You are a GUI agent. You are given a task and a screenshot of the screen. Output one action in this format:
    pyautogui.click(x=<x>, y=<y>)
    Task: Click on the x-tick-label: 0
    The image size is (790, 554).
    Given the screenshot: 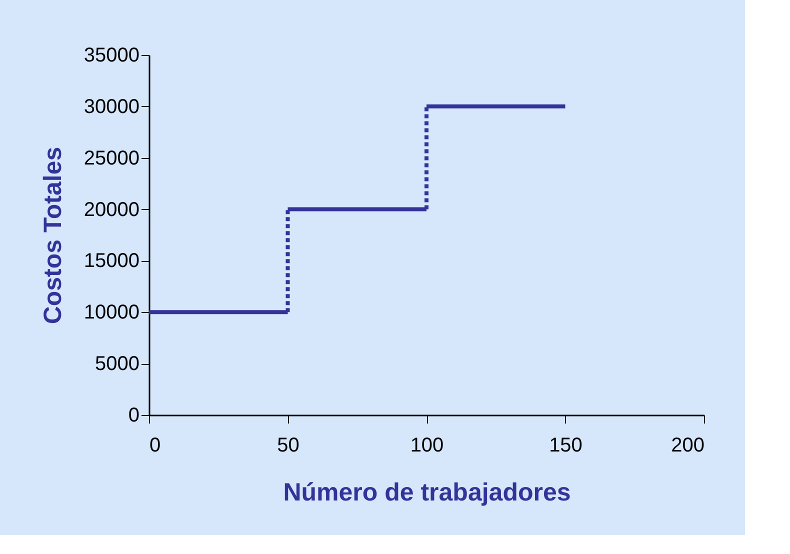 What is the action you would take?
    pyautogui.click(x=155, y=445)
    